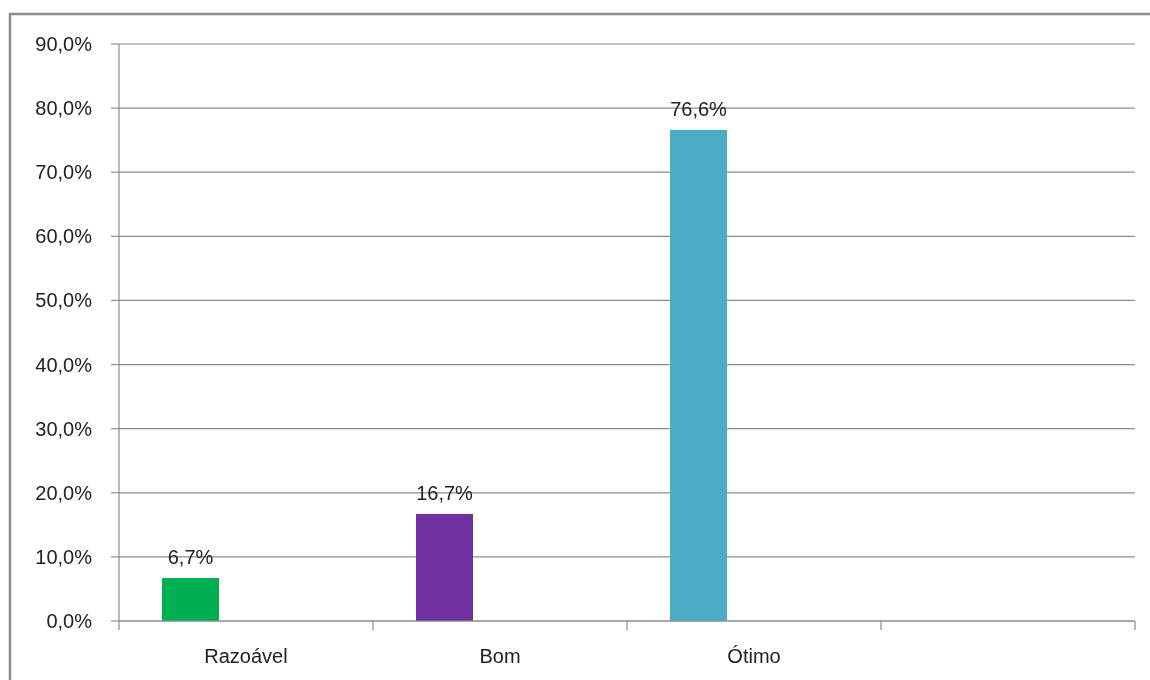 Image resolution: width=1150 pixels, height=680 pixels. Describe the element at coordinates (64, 236) in the screenshot. I see `y-tick-label: 60,0%` at that location.